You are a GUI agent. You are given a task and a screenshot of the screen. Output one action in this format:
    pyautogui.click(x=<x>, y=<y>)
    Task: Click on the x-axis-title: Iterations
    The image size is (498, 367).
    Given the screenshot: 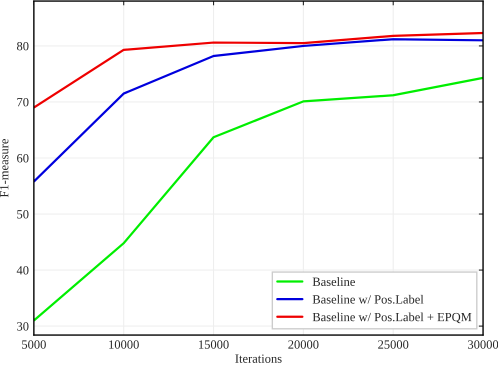 What is the action you would take?
    pyautogui.click(x=258, y=358)
    